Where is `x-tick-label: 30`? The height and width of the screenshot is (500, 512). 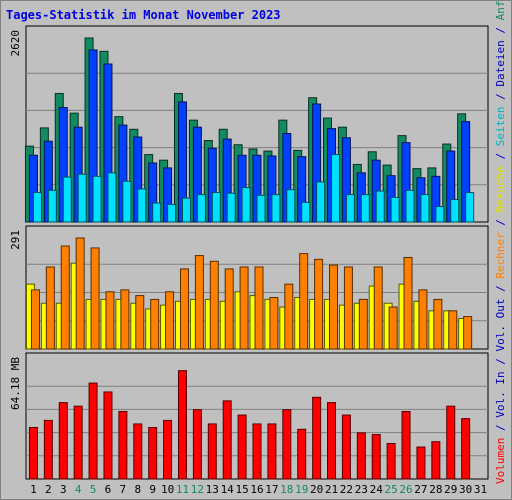
x-tick-label: 30 is located at coordinates (465, 489).